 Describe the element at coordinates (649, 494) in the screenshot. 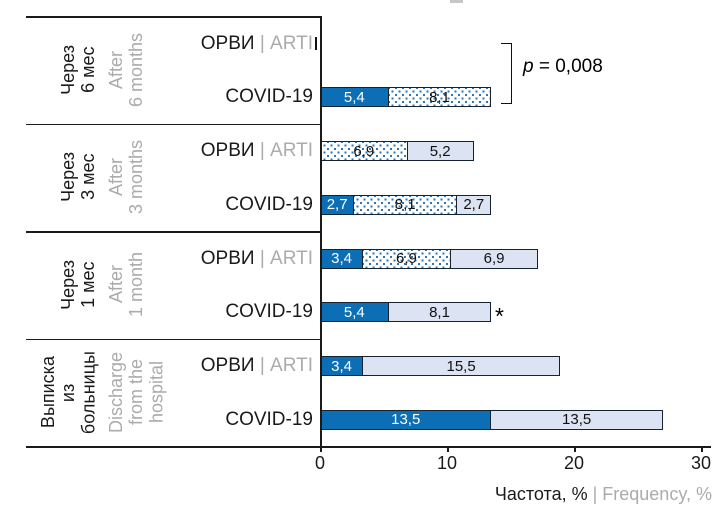

I see `x-axis-title-en: | Frequency, %` at that location.